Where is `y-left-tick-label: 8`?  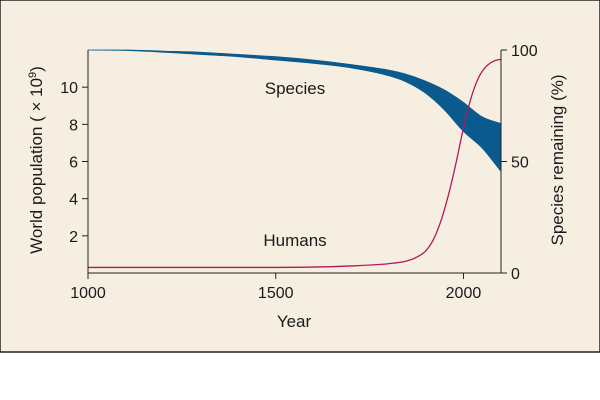
y-left-tick-label: 8 is located at coordinates (73, 125).